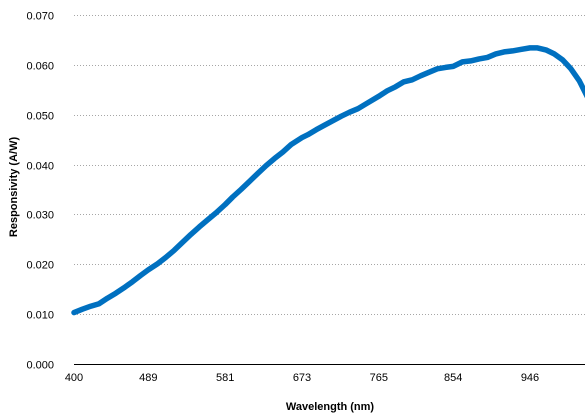  I want to click on y-tick-label: 0.010, so click(40, 316).